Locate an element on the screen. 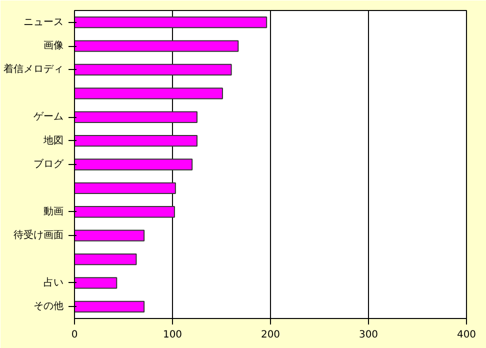  x-tick-label: 300 is located at coordinates (368, 335).